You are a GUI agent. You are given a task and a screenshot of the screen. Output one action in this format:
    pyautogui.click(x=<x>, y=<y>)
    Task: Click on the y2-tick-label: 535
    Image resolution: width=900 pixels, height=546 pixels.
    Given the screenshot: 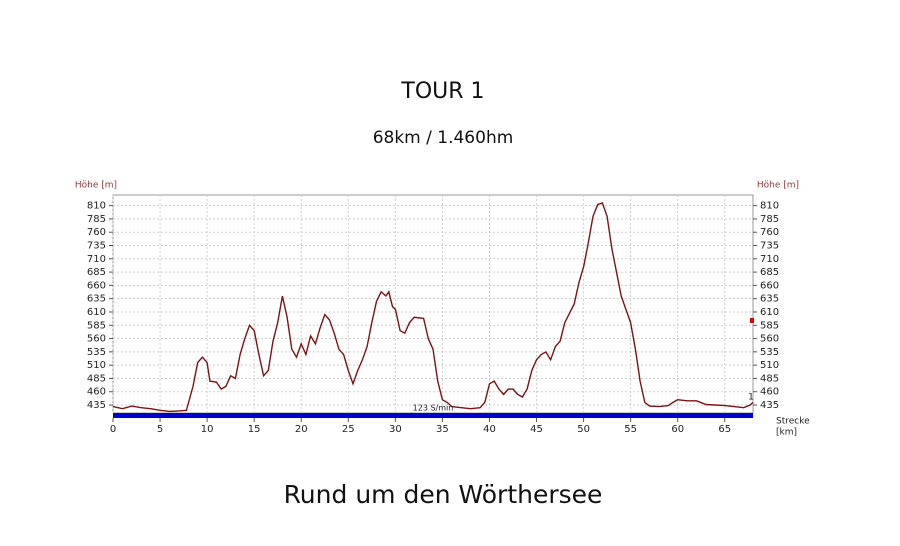 What is the action you would take?
    pyautogui.click(x=769, y=352)
    